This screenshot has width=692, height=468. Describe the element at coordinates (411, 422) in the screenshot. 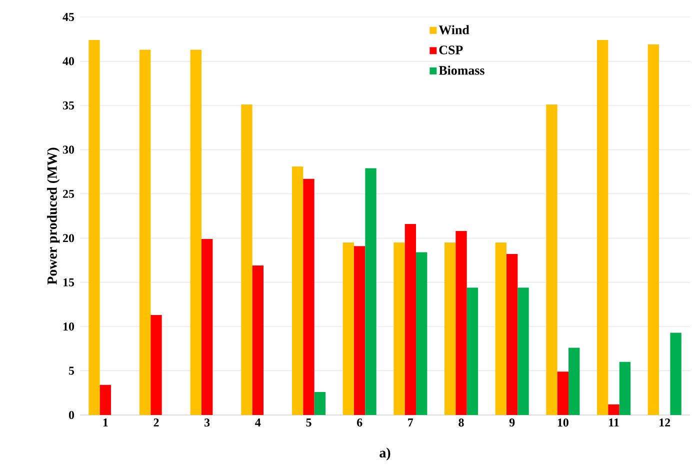

I see `x-tick-label: 7` at that location.